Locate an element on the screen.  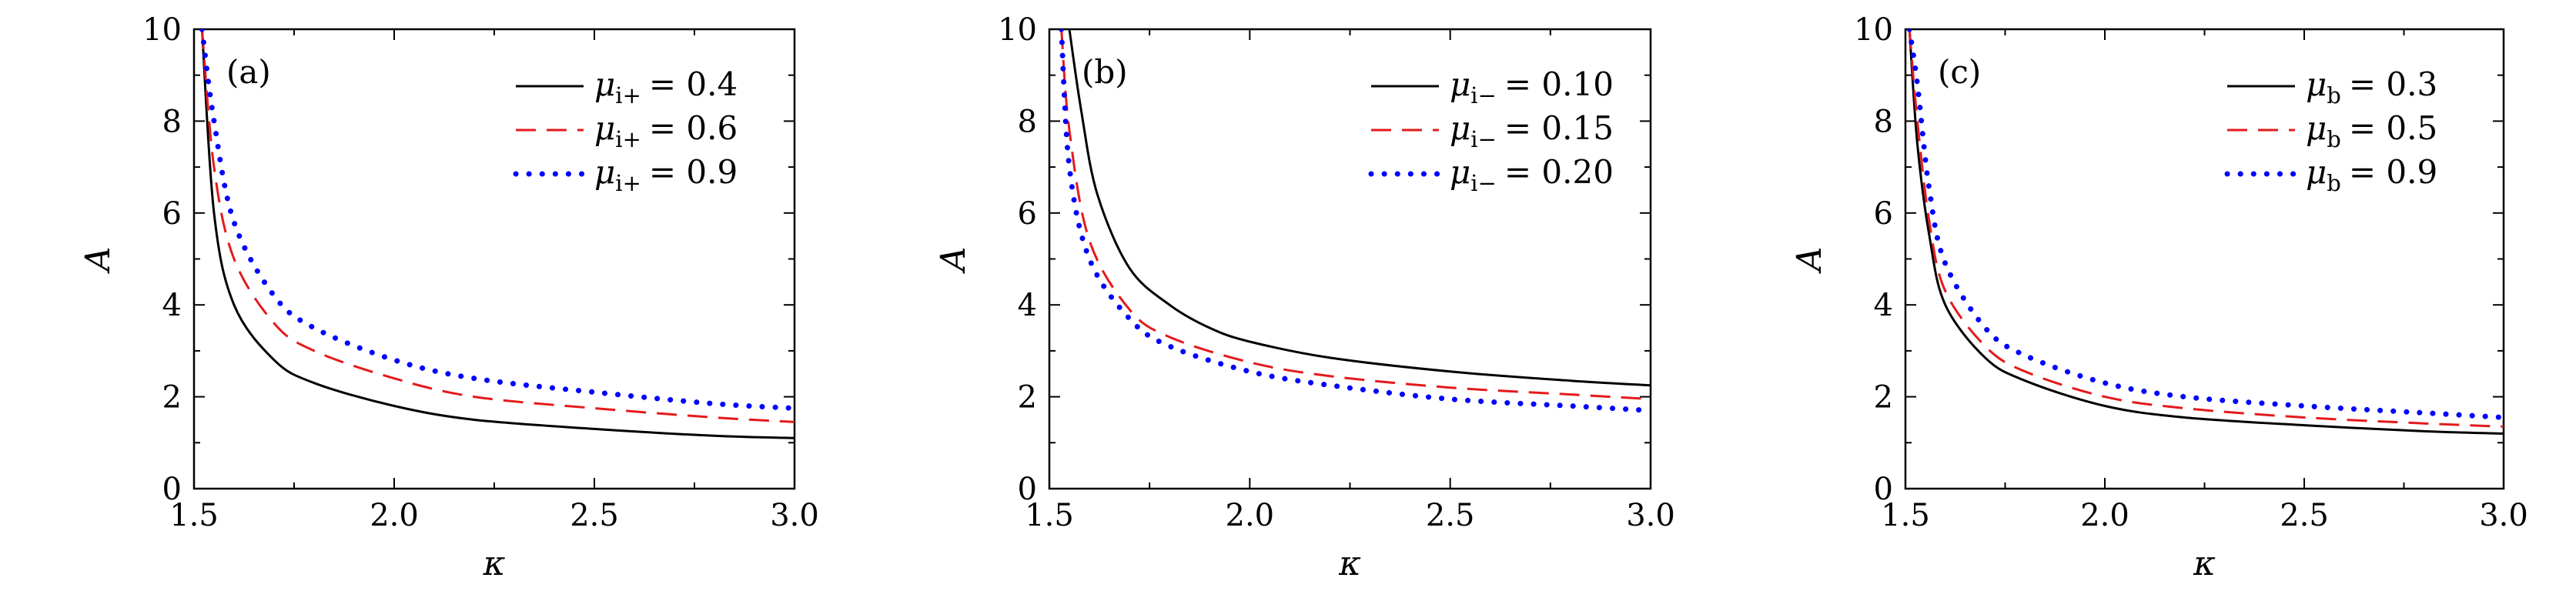
legend-value: = 0.6 is located at coordinates (694, 128).